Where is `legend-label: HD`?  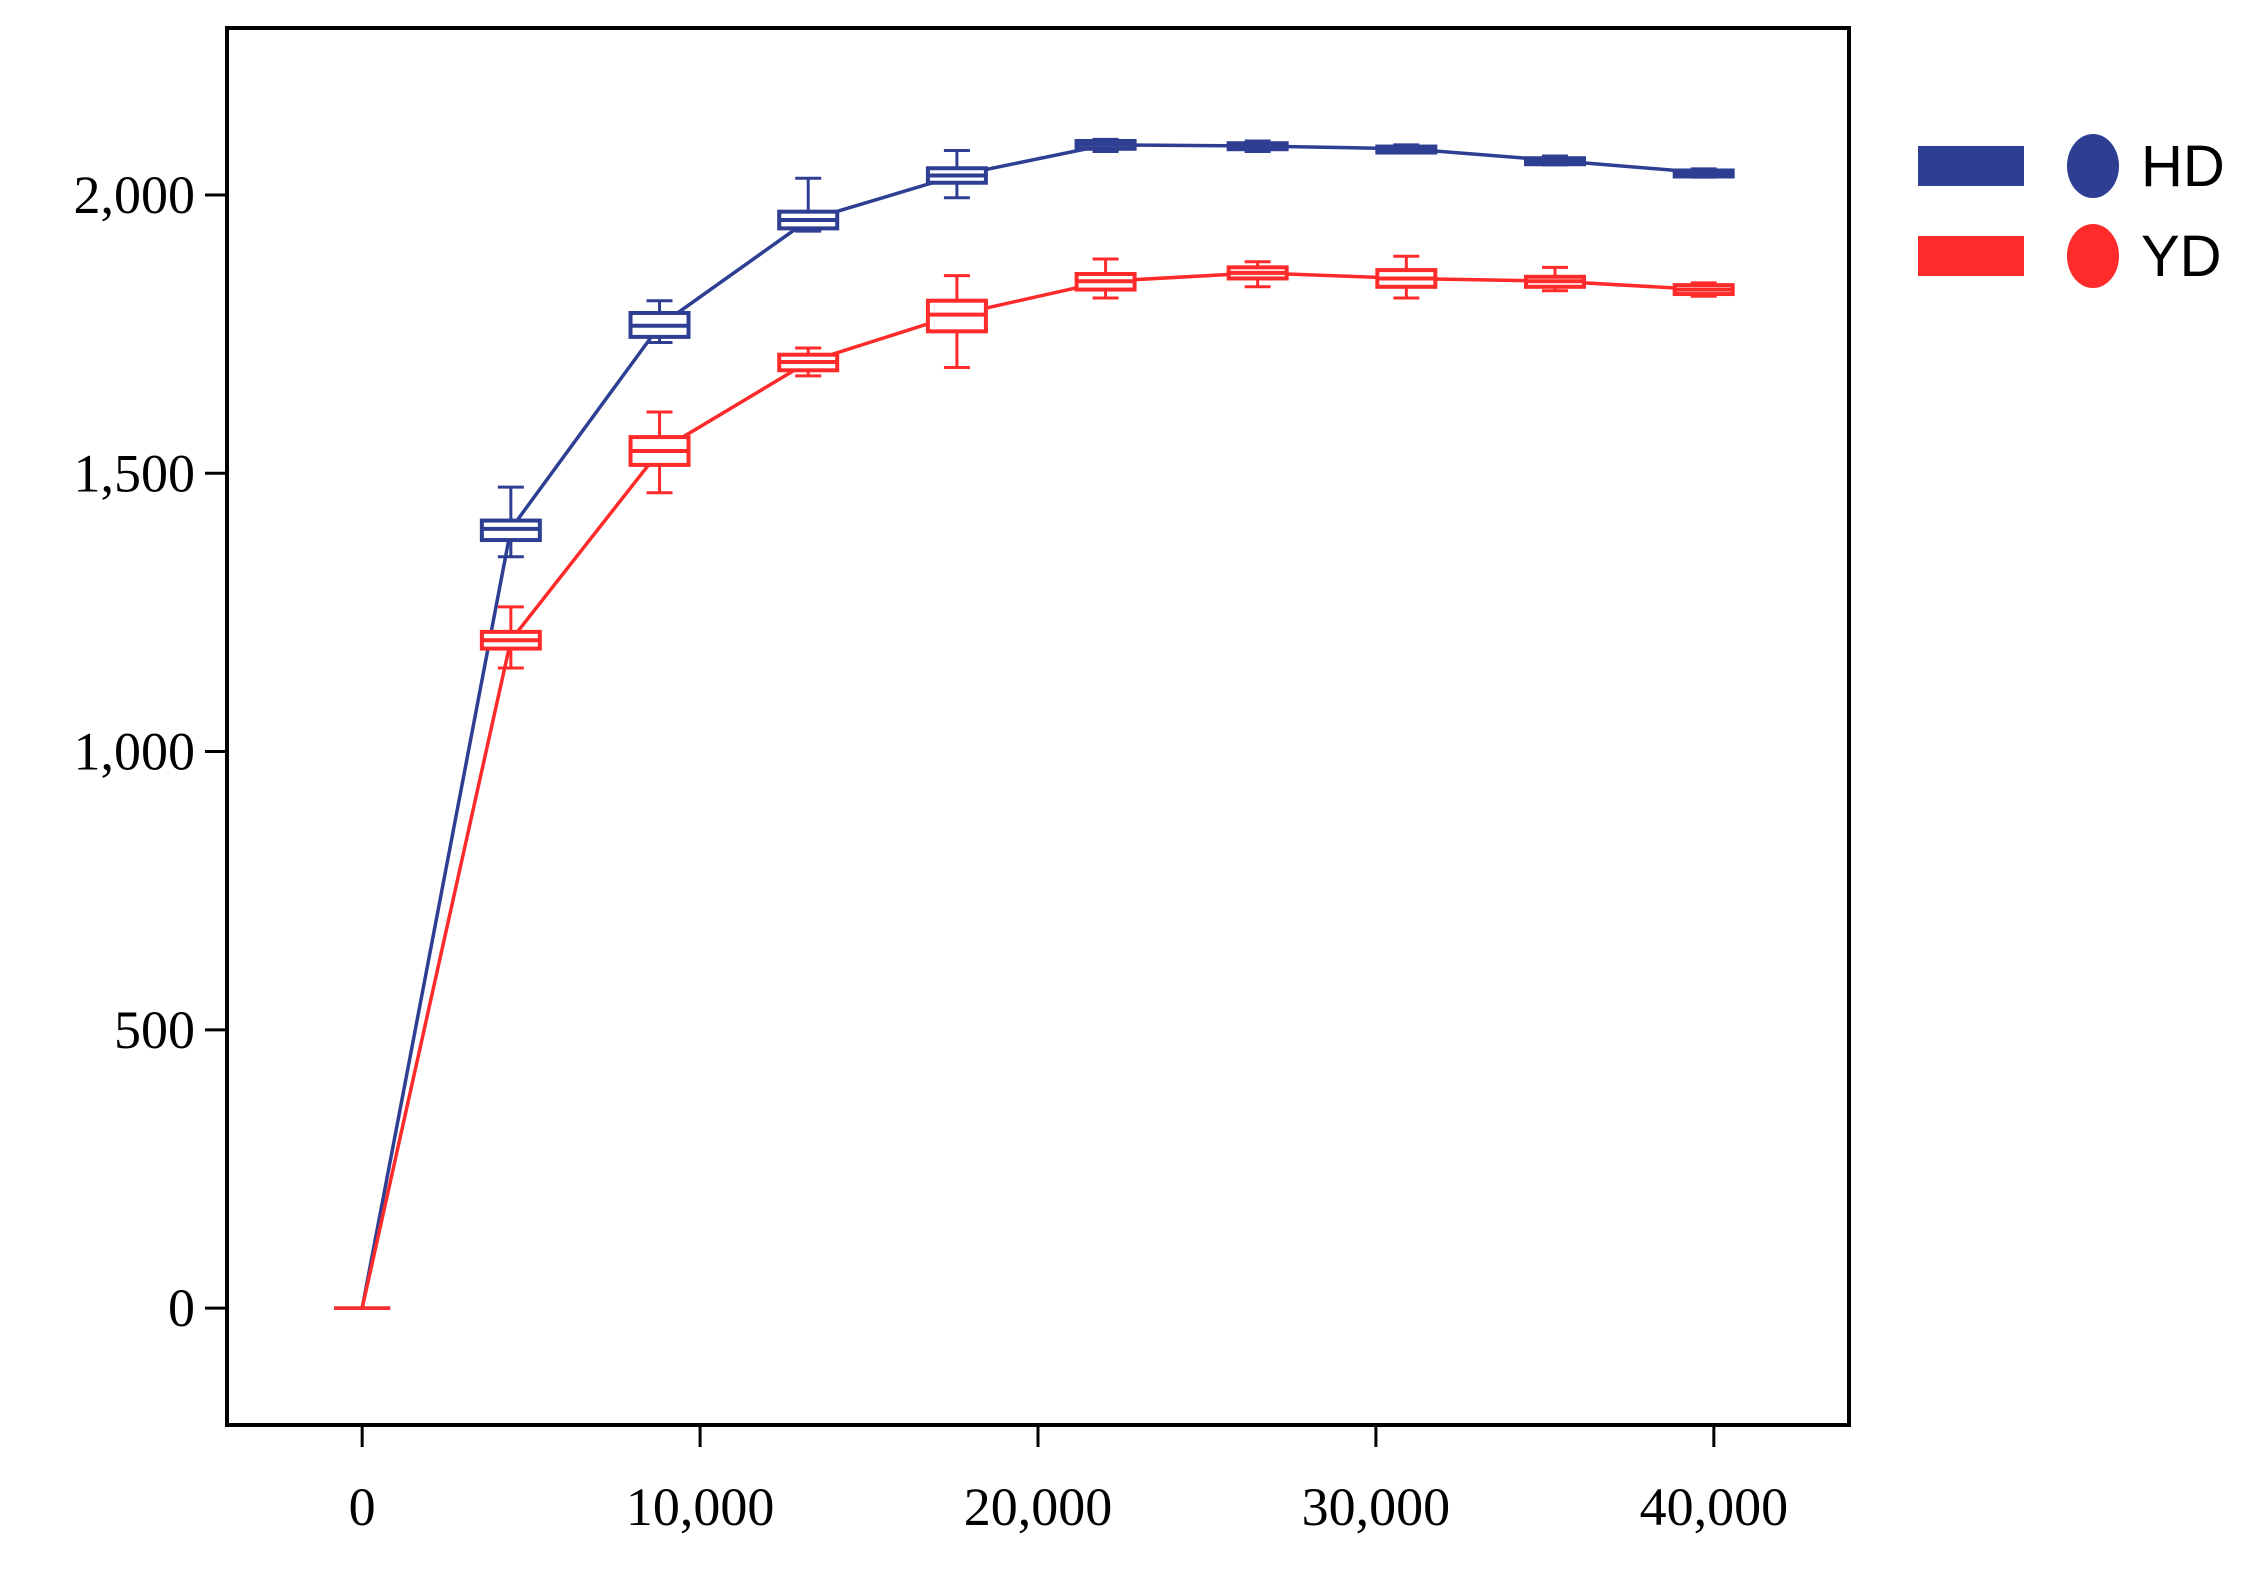 legend-label: HD is located at coordinates (2183, 166).